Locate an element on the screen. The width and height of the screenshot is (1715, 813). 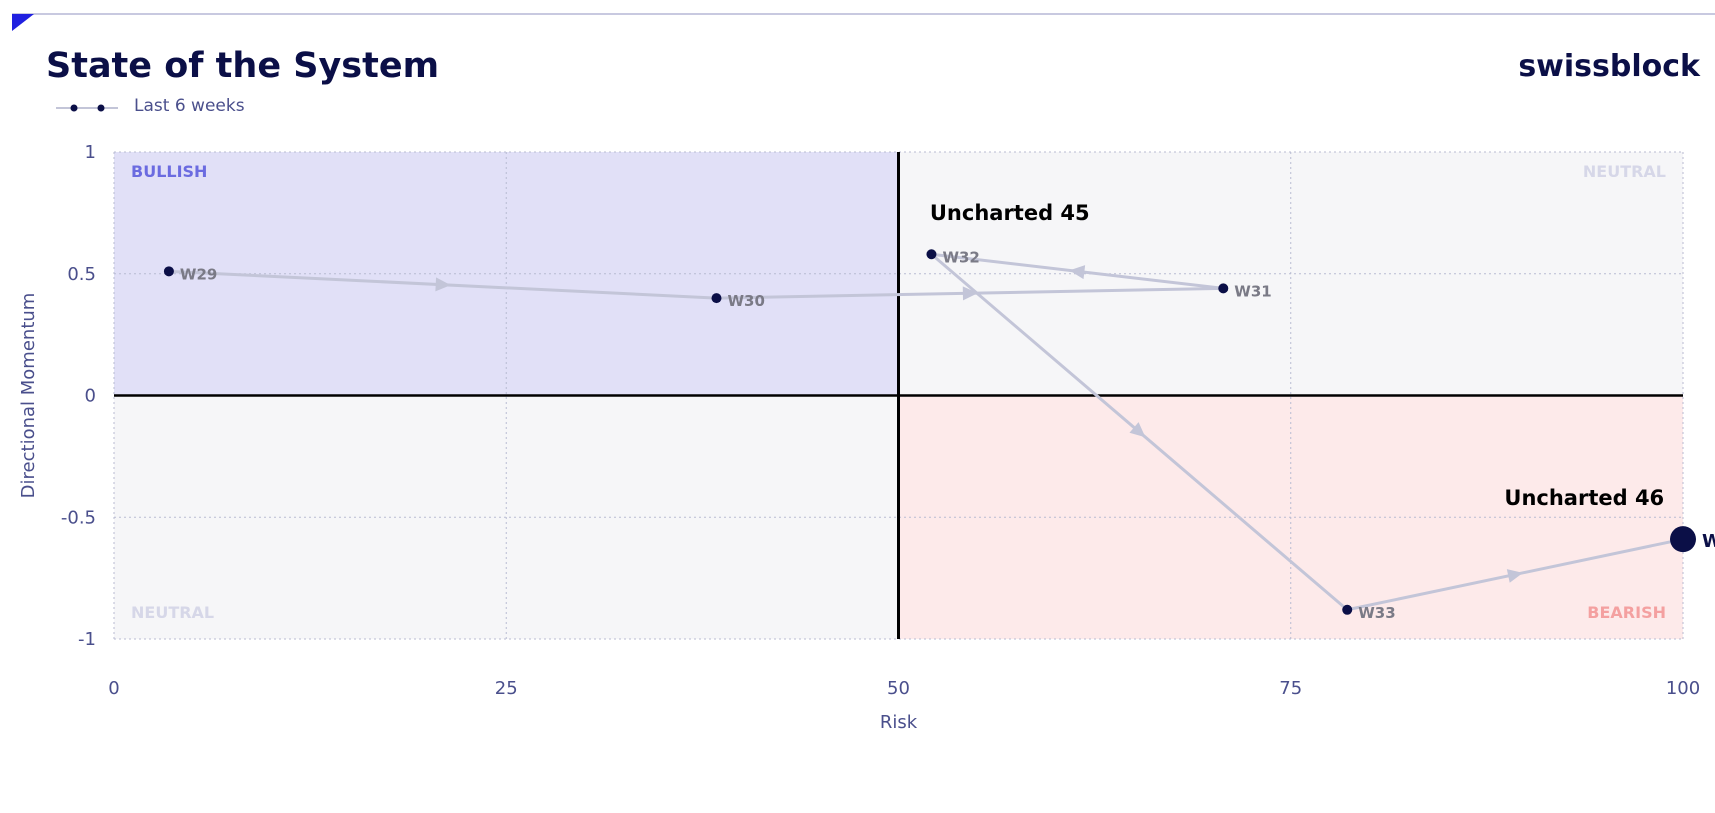
x-tick-label: 100 is located at coordinates (1683, 688).